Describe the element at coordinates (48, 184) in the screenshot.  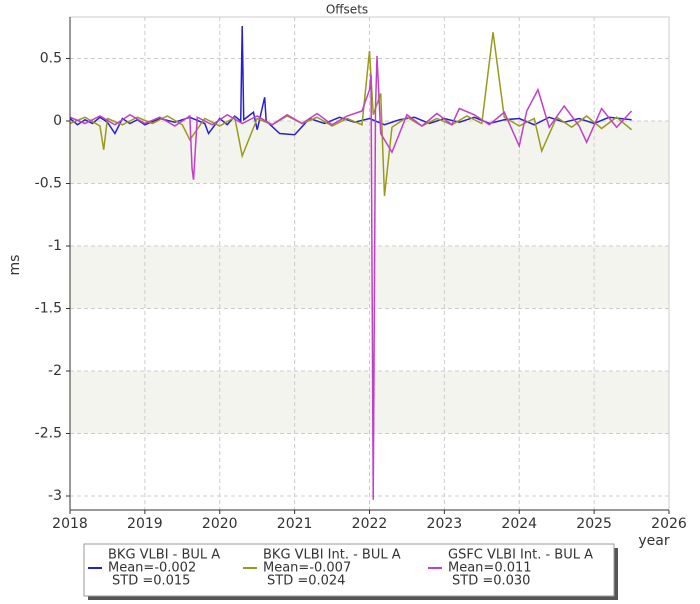
I see `y-tick-label: -0.5` at that location.